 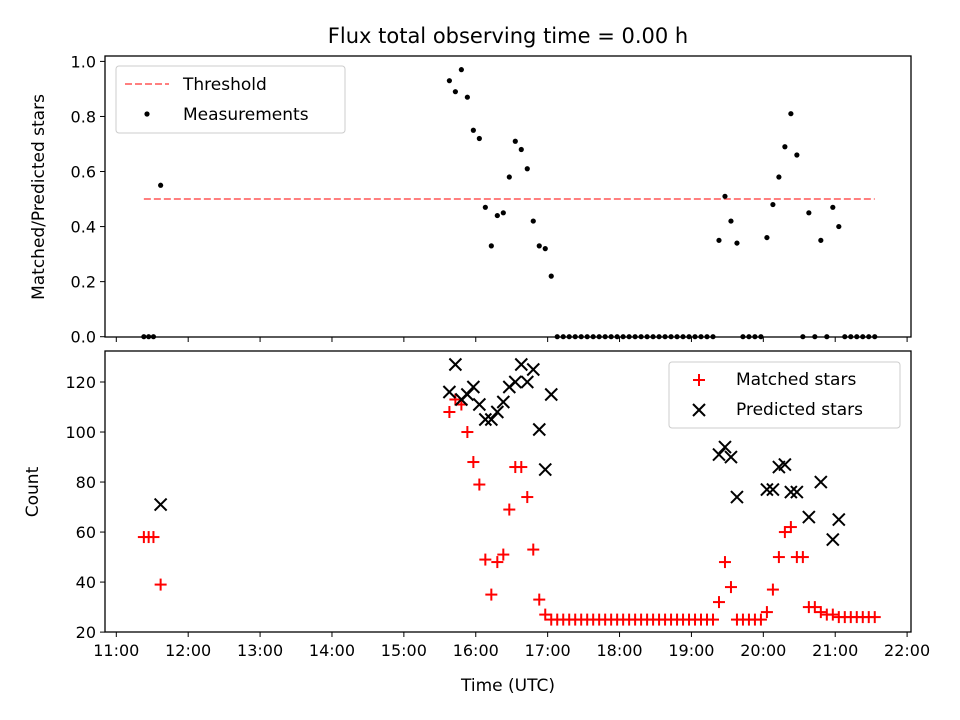 What do you see at coordinates (116, 650) in the screenshot?
I see `x-tick-label: 11:00` at bounding box center [116, 650].